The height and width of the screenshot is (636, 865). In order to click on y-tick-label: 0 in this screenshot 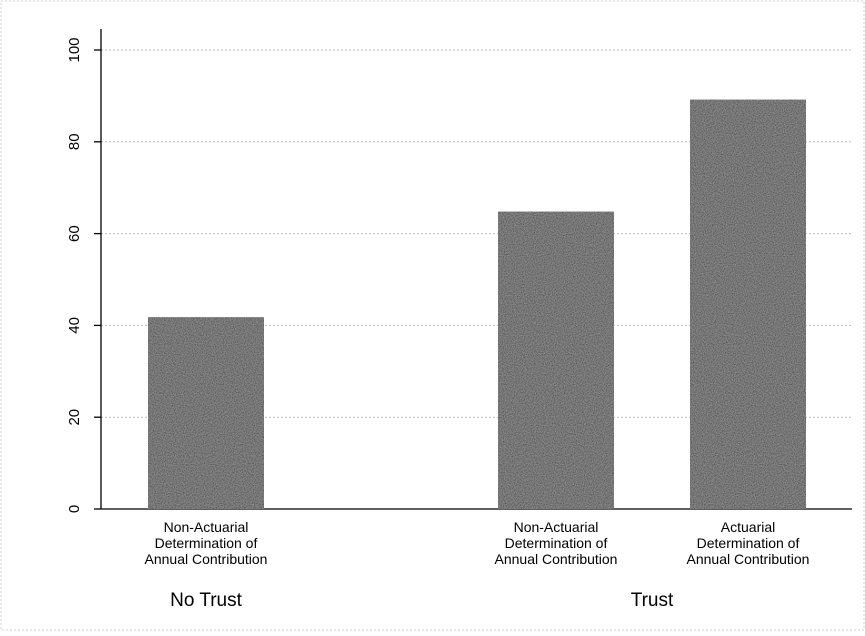, I will do `click(74, 509)`.